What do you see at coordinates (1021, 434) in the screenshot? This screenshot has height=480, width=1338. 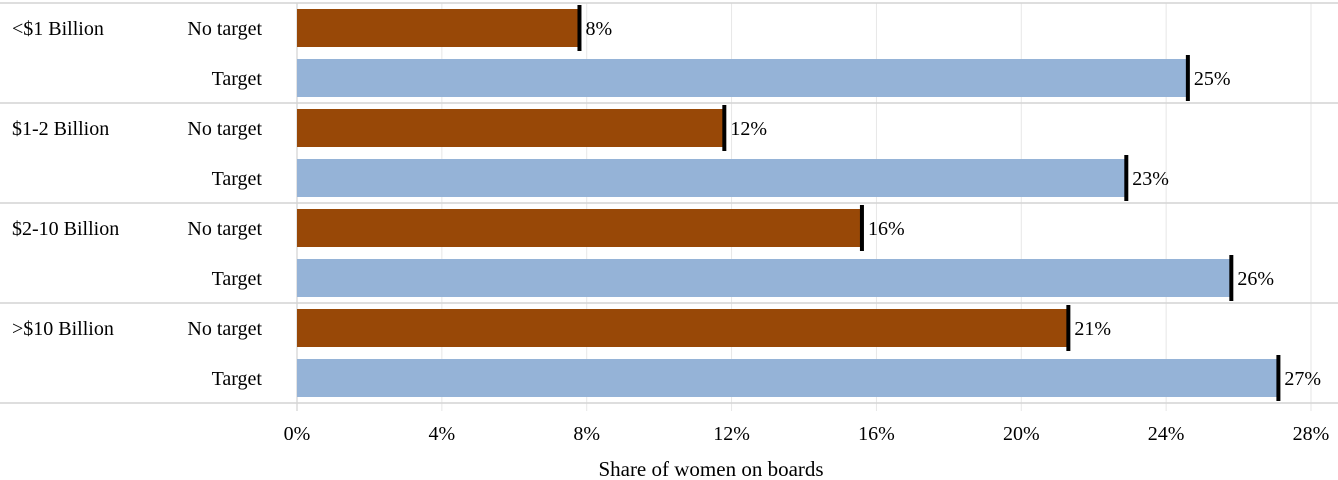 I see `x-tick-label: 20%` at bounding box center [1021, 434].